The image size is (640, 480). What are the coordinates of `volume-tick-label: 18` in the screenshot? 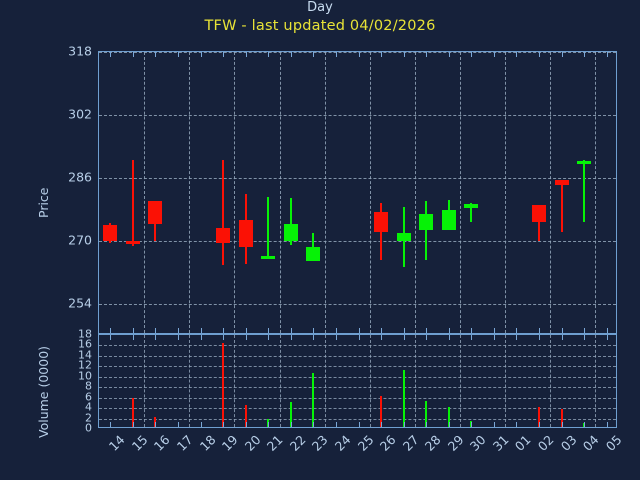 It's located at (85, 334).